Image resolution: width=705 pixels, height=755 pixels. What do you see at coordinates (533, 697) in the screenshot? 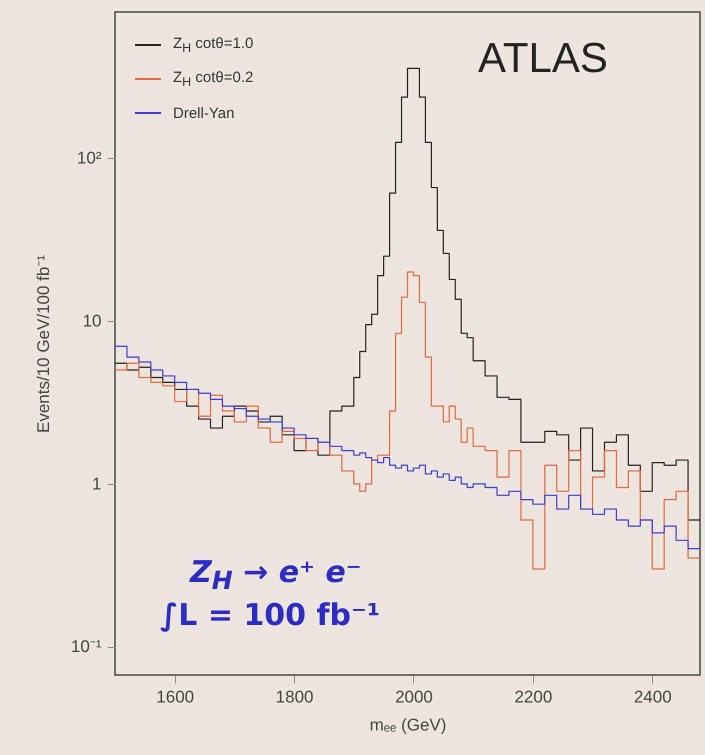
I see `x-tick-label: 2200` at bounding box center [533, 697].